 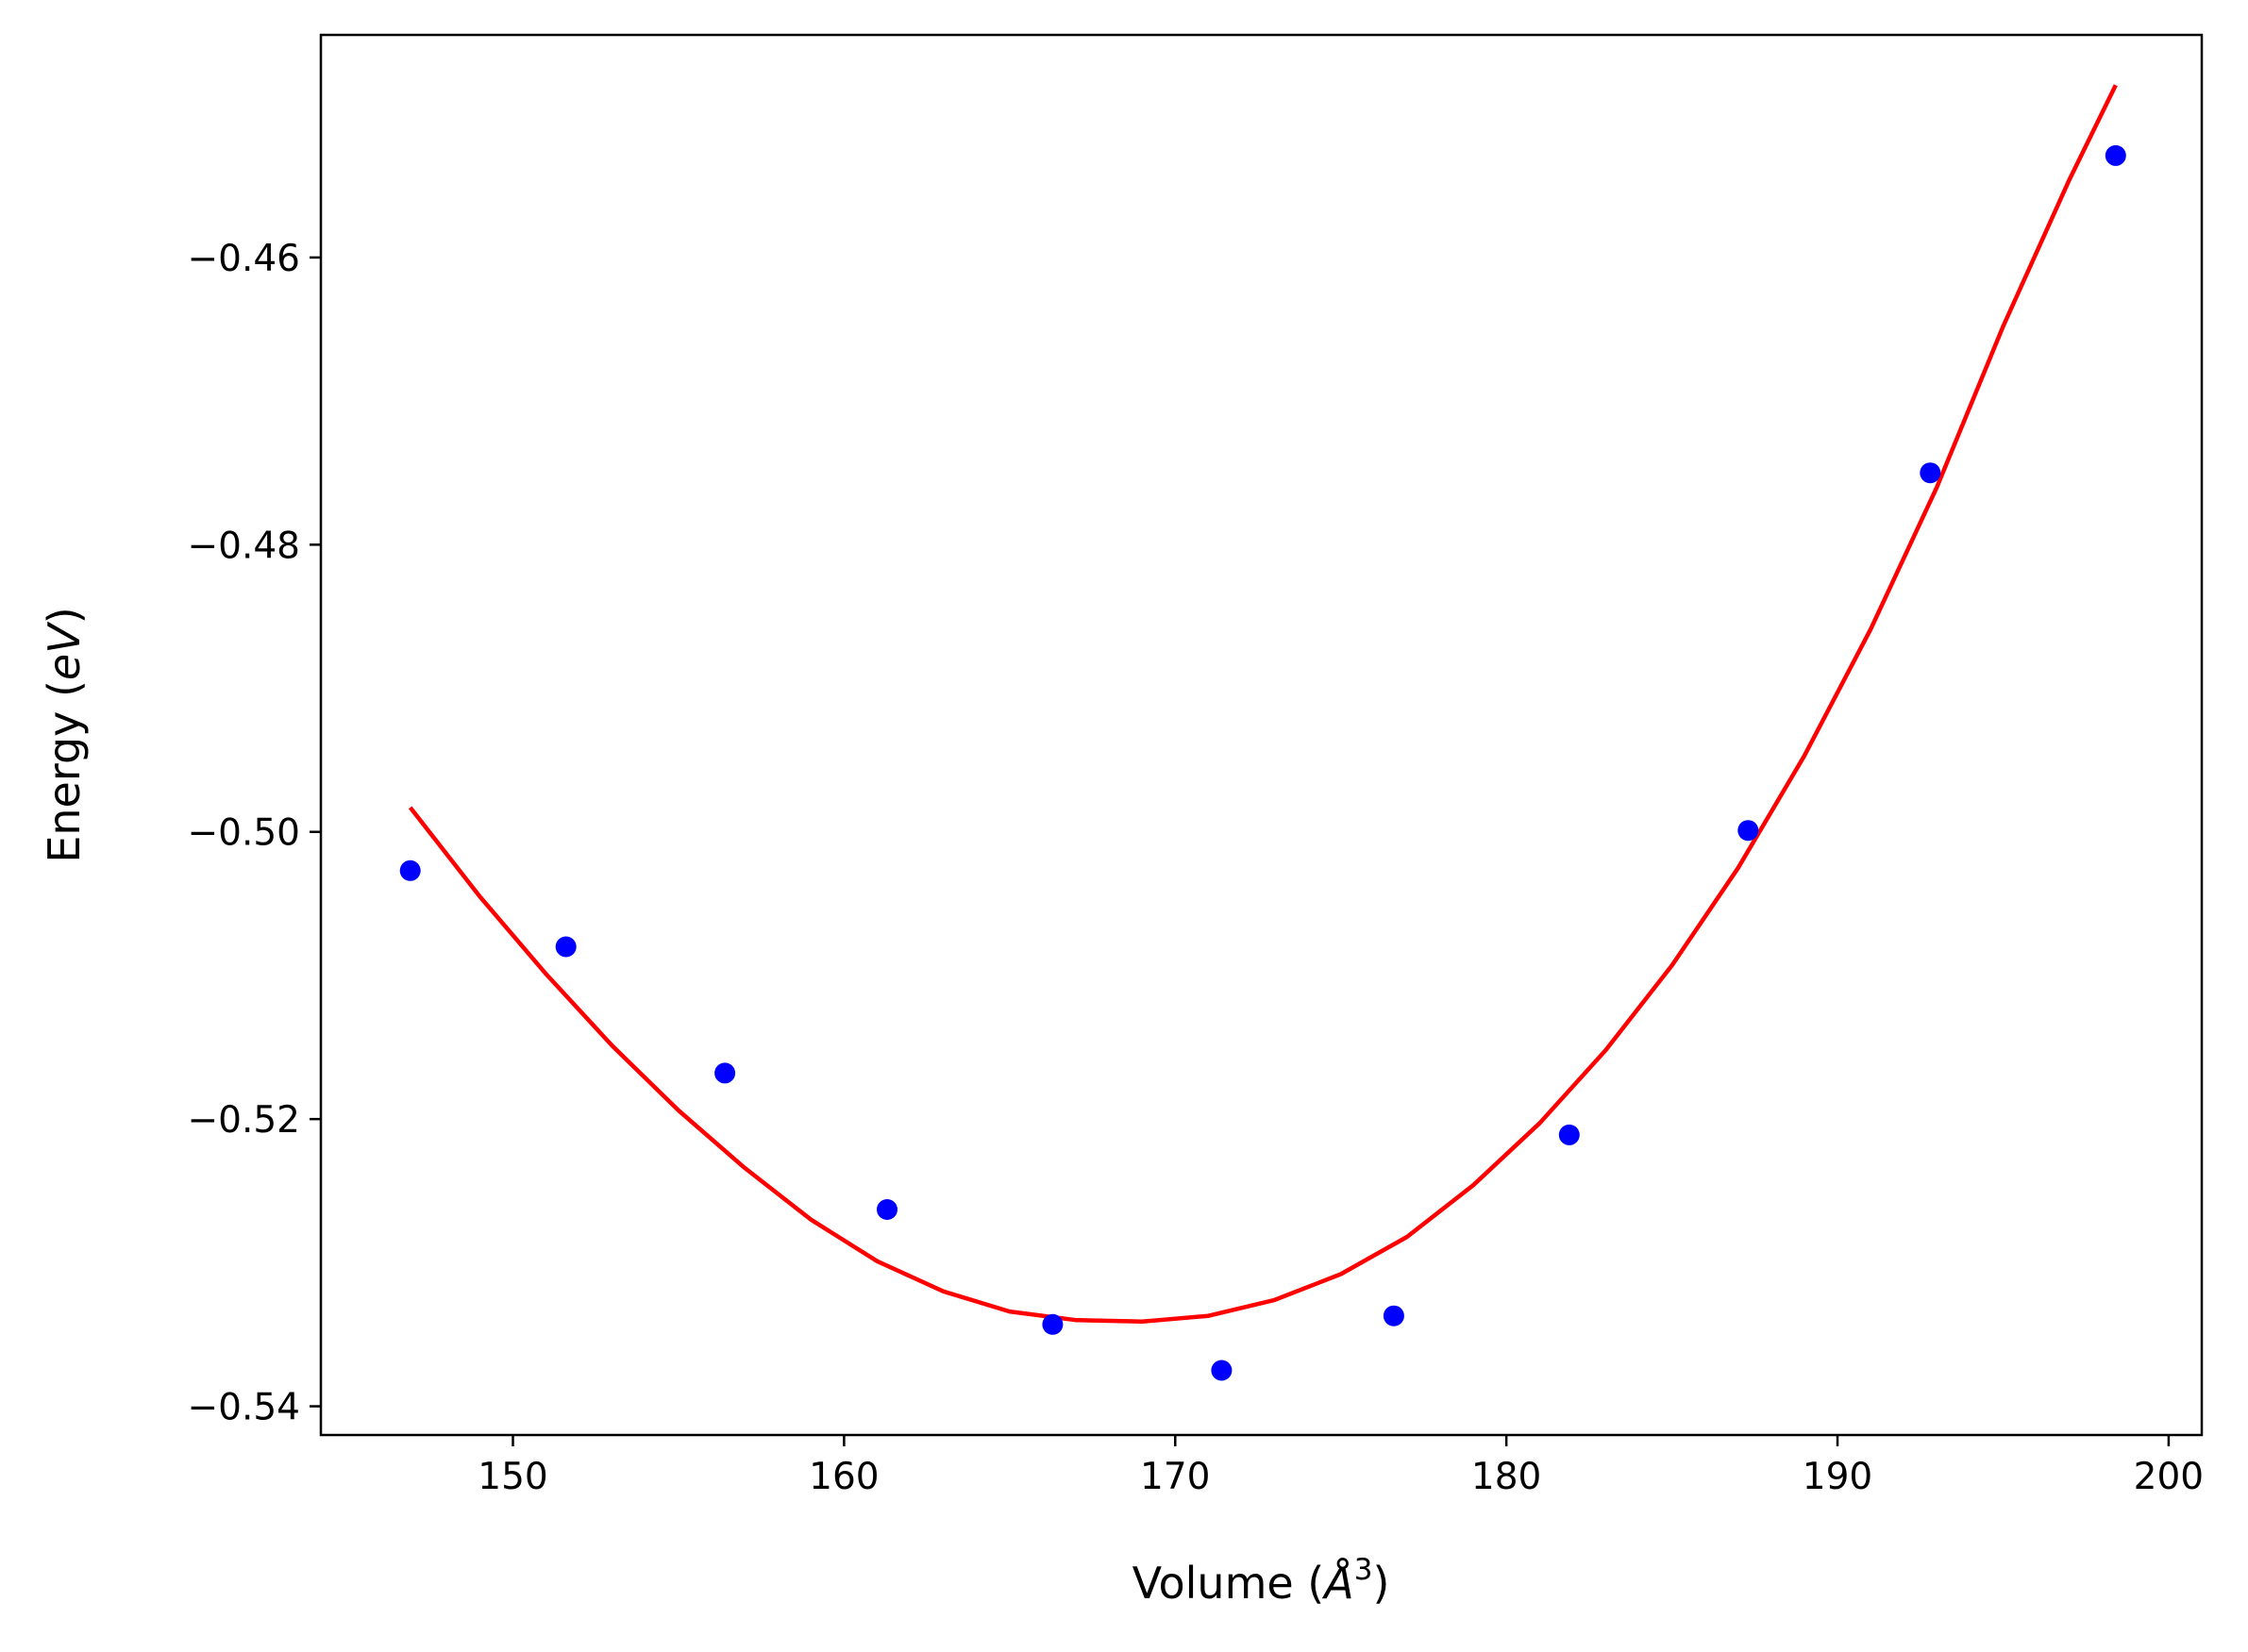 I want to click on y-axis-label-suffix: ), so click(x=64, y=615).